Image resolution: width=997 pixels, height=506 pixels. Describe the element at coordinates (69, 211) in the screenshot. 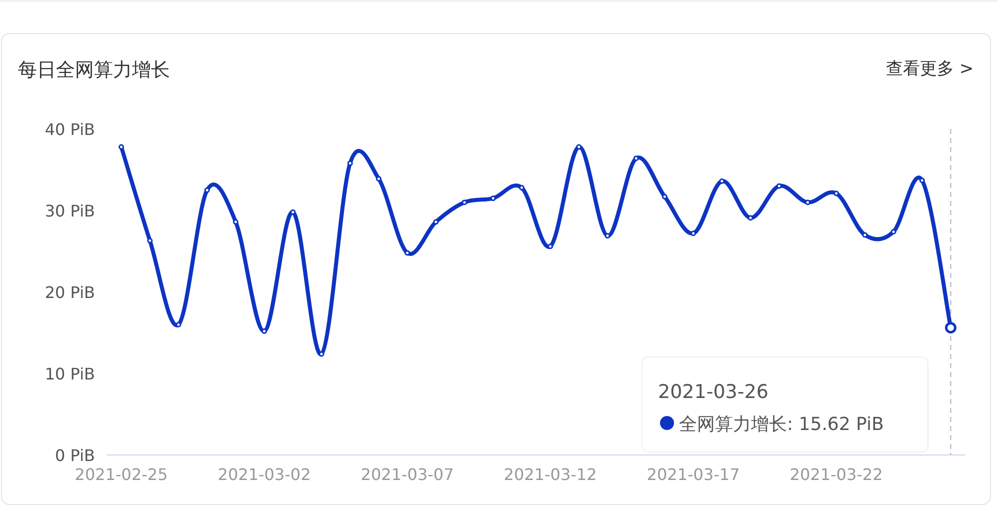

I see `y-tick-label: 30 PiB` at that location.